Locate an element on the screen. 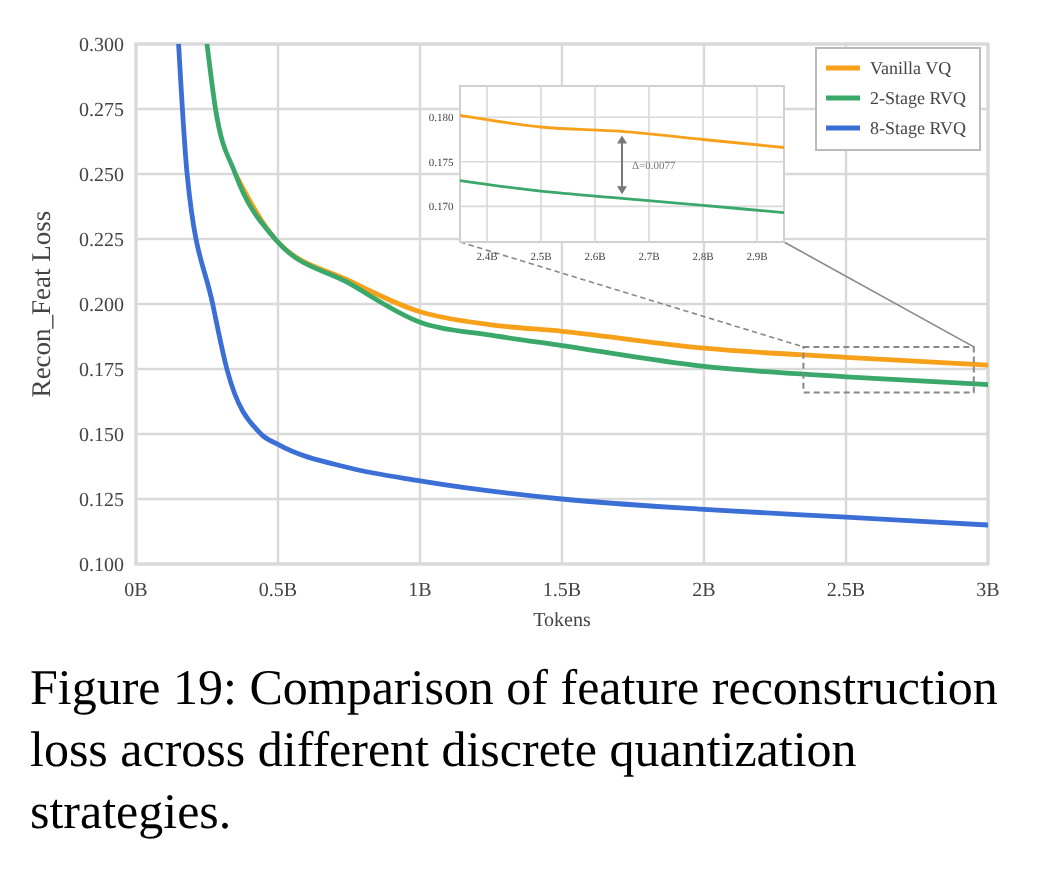  y-tick-label: 0.100 is located at coordinates (101, 566).